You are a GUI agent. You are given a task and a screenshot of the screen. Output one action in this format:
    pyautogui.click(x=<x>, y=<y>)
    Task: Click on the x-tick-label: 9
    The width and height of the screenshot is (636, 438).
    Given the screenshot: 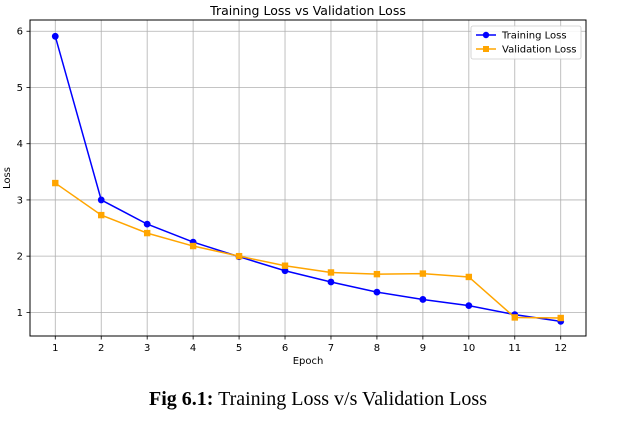 What is the action you would take?
    pyautogui.click(x=423, y=348)
    